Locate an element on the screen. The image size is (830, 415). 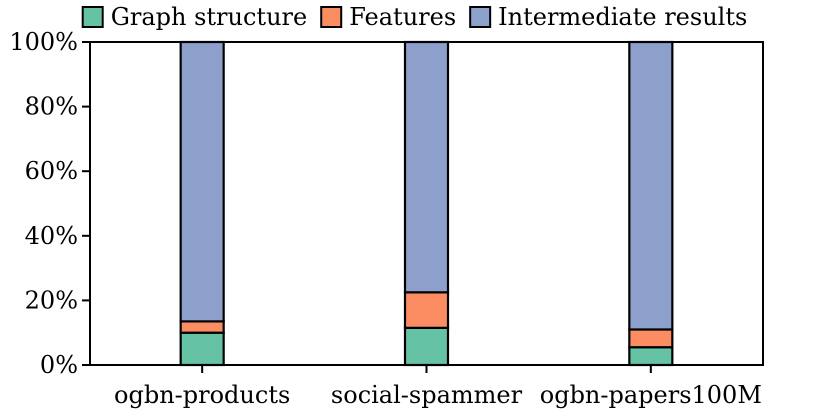
legend-entry-features: Features is located at coordinates (388, 17).